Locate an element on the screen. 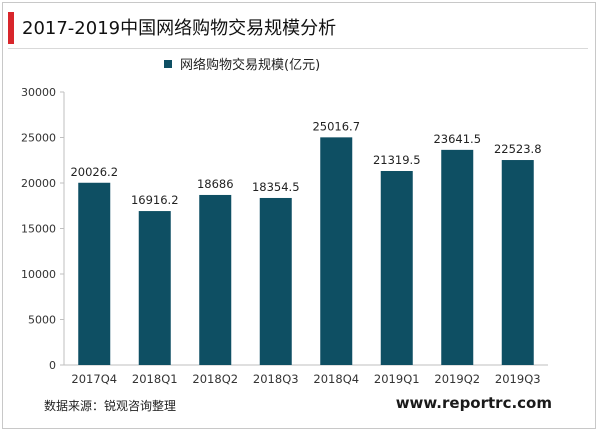 The width and height of the screenshot is (600, 433). bar-value-label: 20026.2 is located at coordinates (94, 172).